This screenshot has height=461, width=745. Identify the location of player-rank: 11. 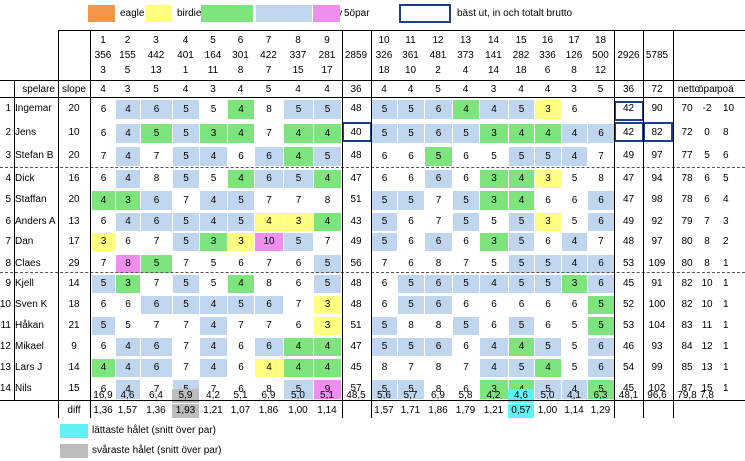
(5, 325).